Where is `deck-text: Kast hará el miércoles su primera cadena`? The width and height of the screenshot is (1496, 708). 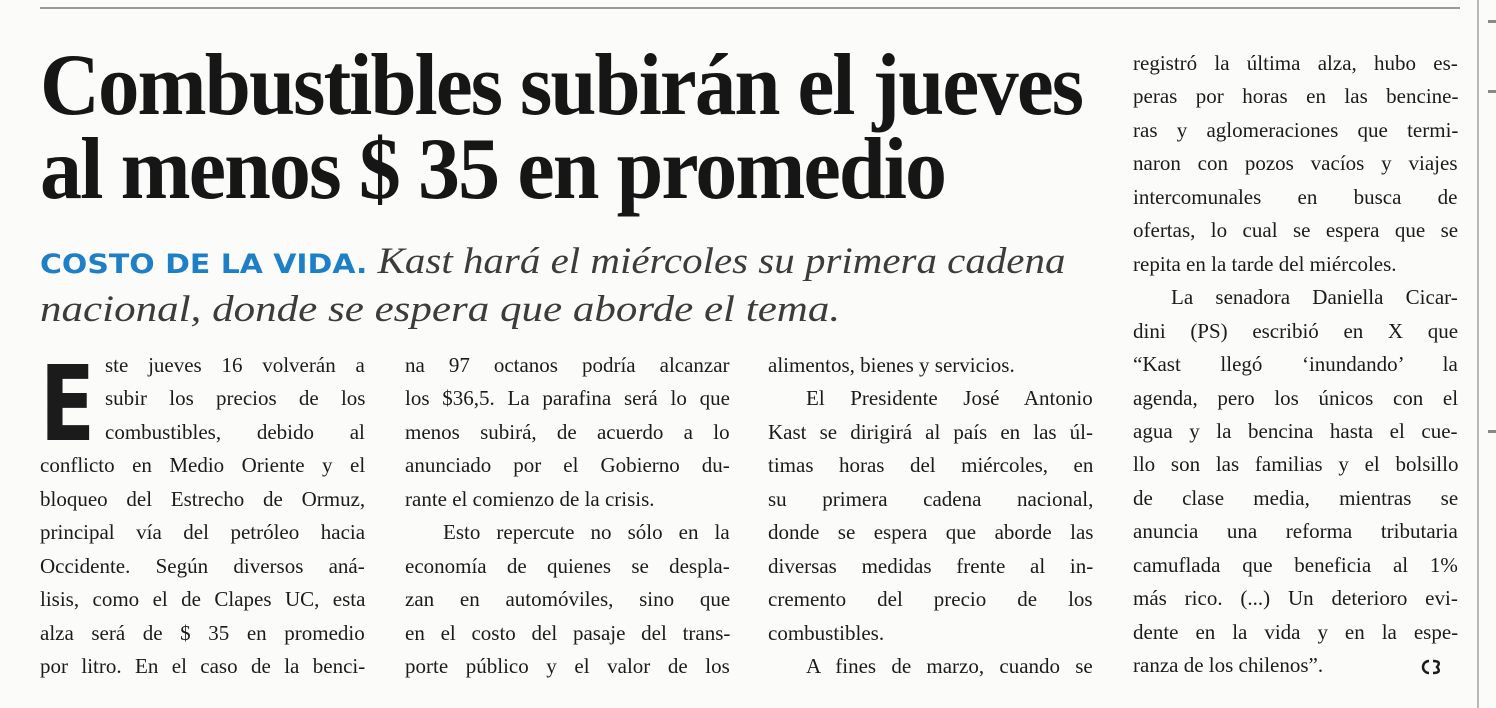
deck-text: Kast hará el miércoles su primera cadena is located at coordinates (721, 261).